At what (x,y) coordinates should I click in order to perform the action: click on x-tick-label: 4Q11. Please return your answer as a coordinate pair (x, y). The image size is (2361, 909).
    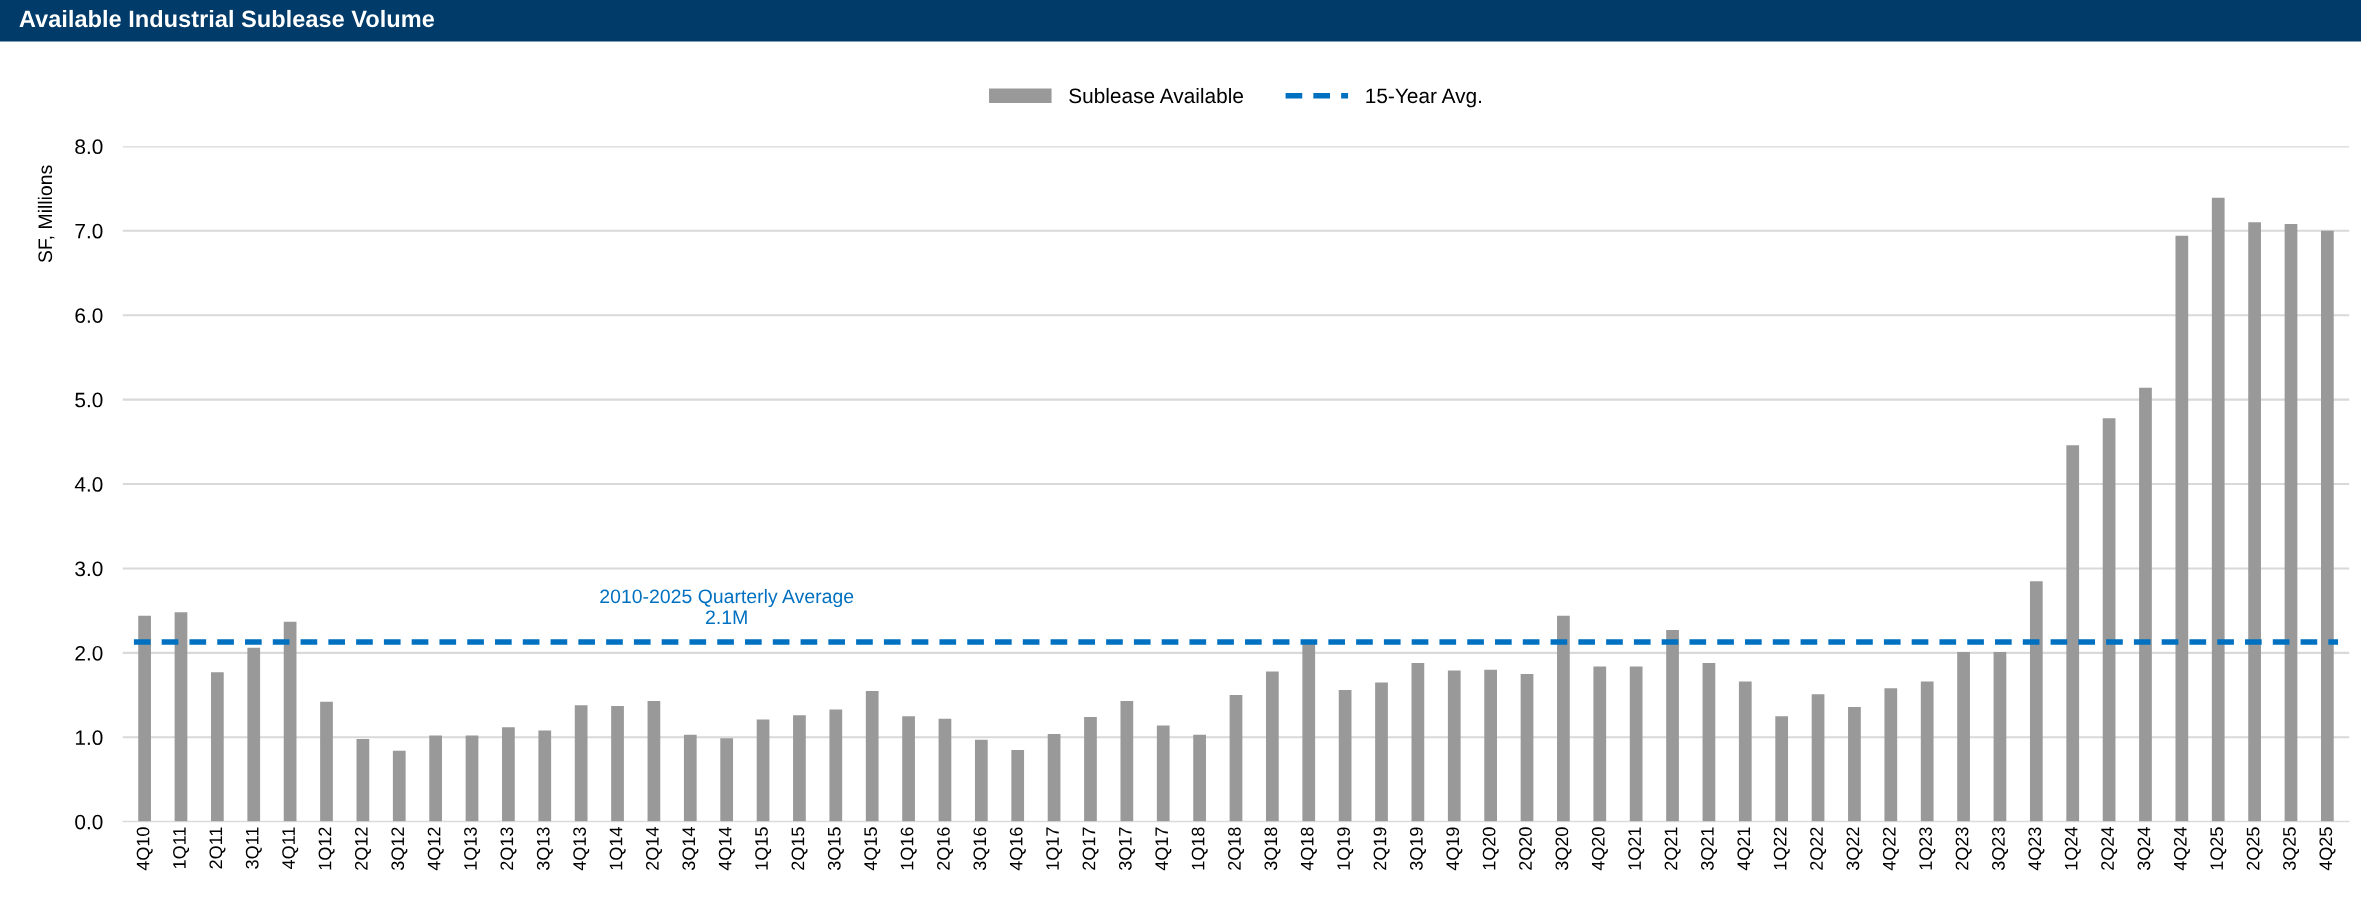
    Looking at the image, I should click on (290, 848).